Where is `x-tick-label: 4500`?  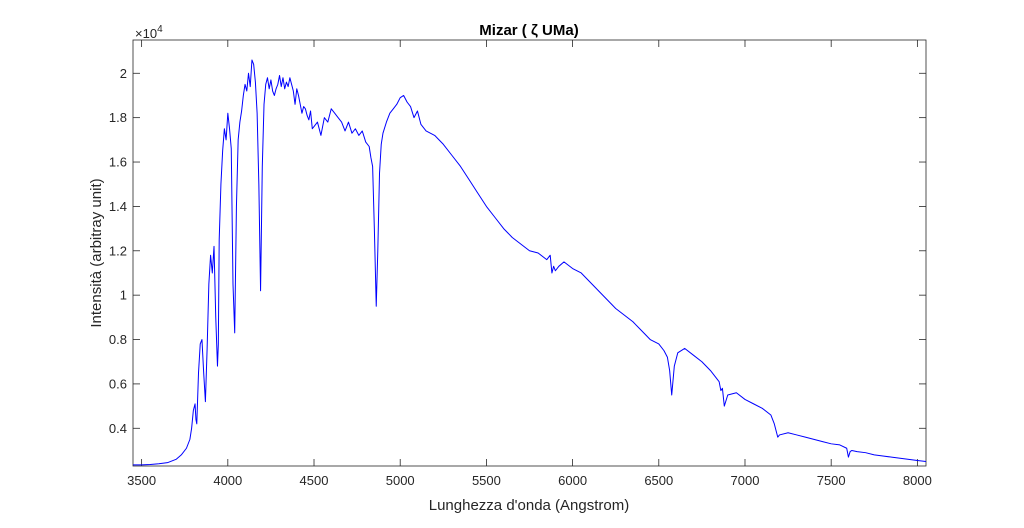
x-tick-label: 4500 is located at coordinates (314, 480).